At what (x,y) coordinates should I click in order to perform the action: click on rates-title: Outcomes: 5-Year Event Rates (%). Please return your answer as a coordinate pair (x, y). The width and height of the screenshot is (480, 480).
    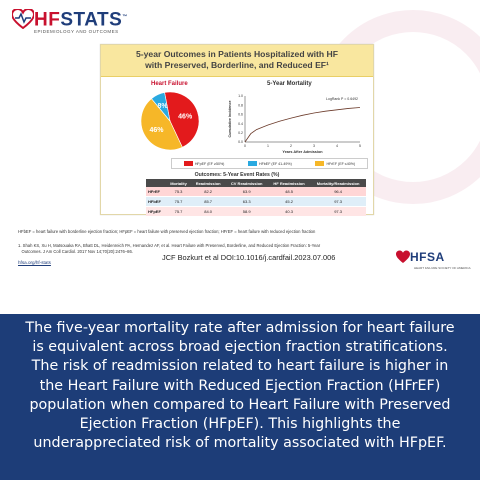
    Looking at the image, I should click on (237, 175).